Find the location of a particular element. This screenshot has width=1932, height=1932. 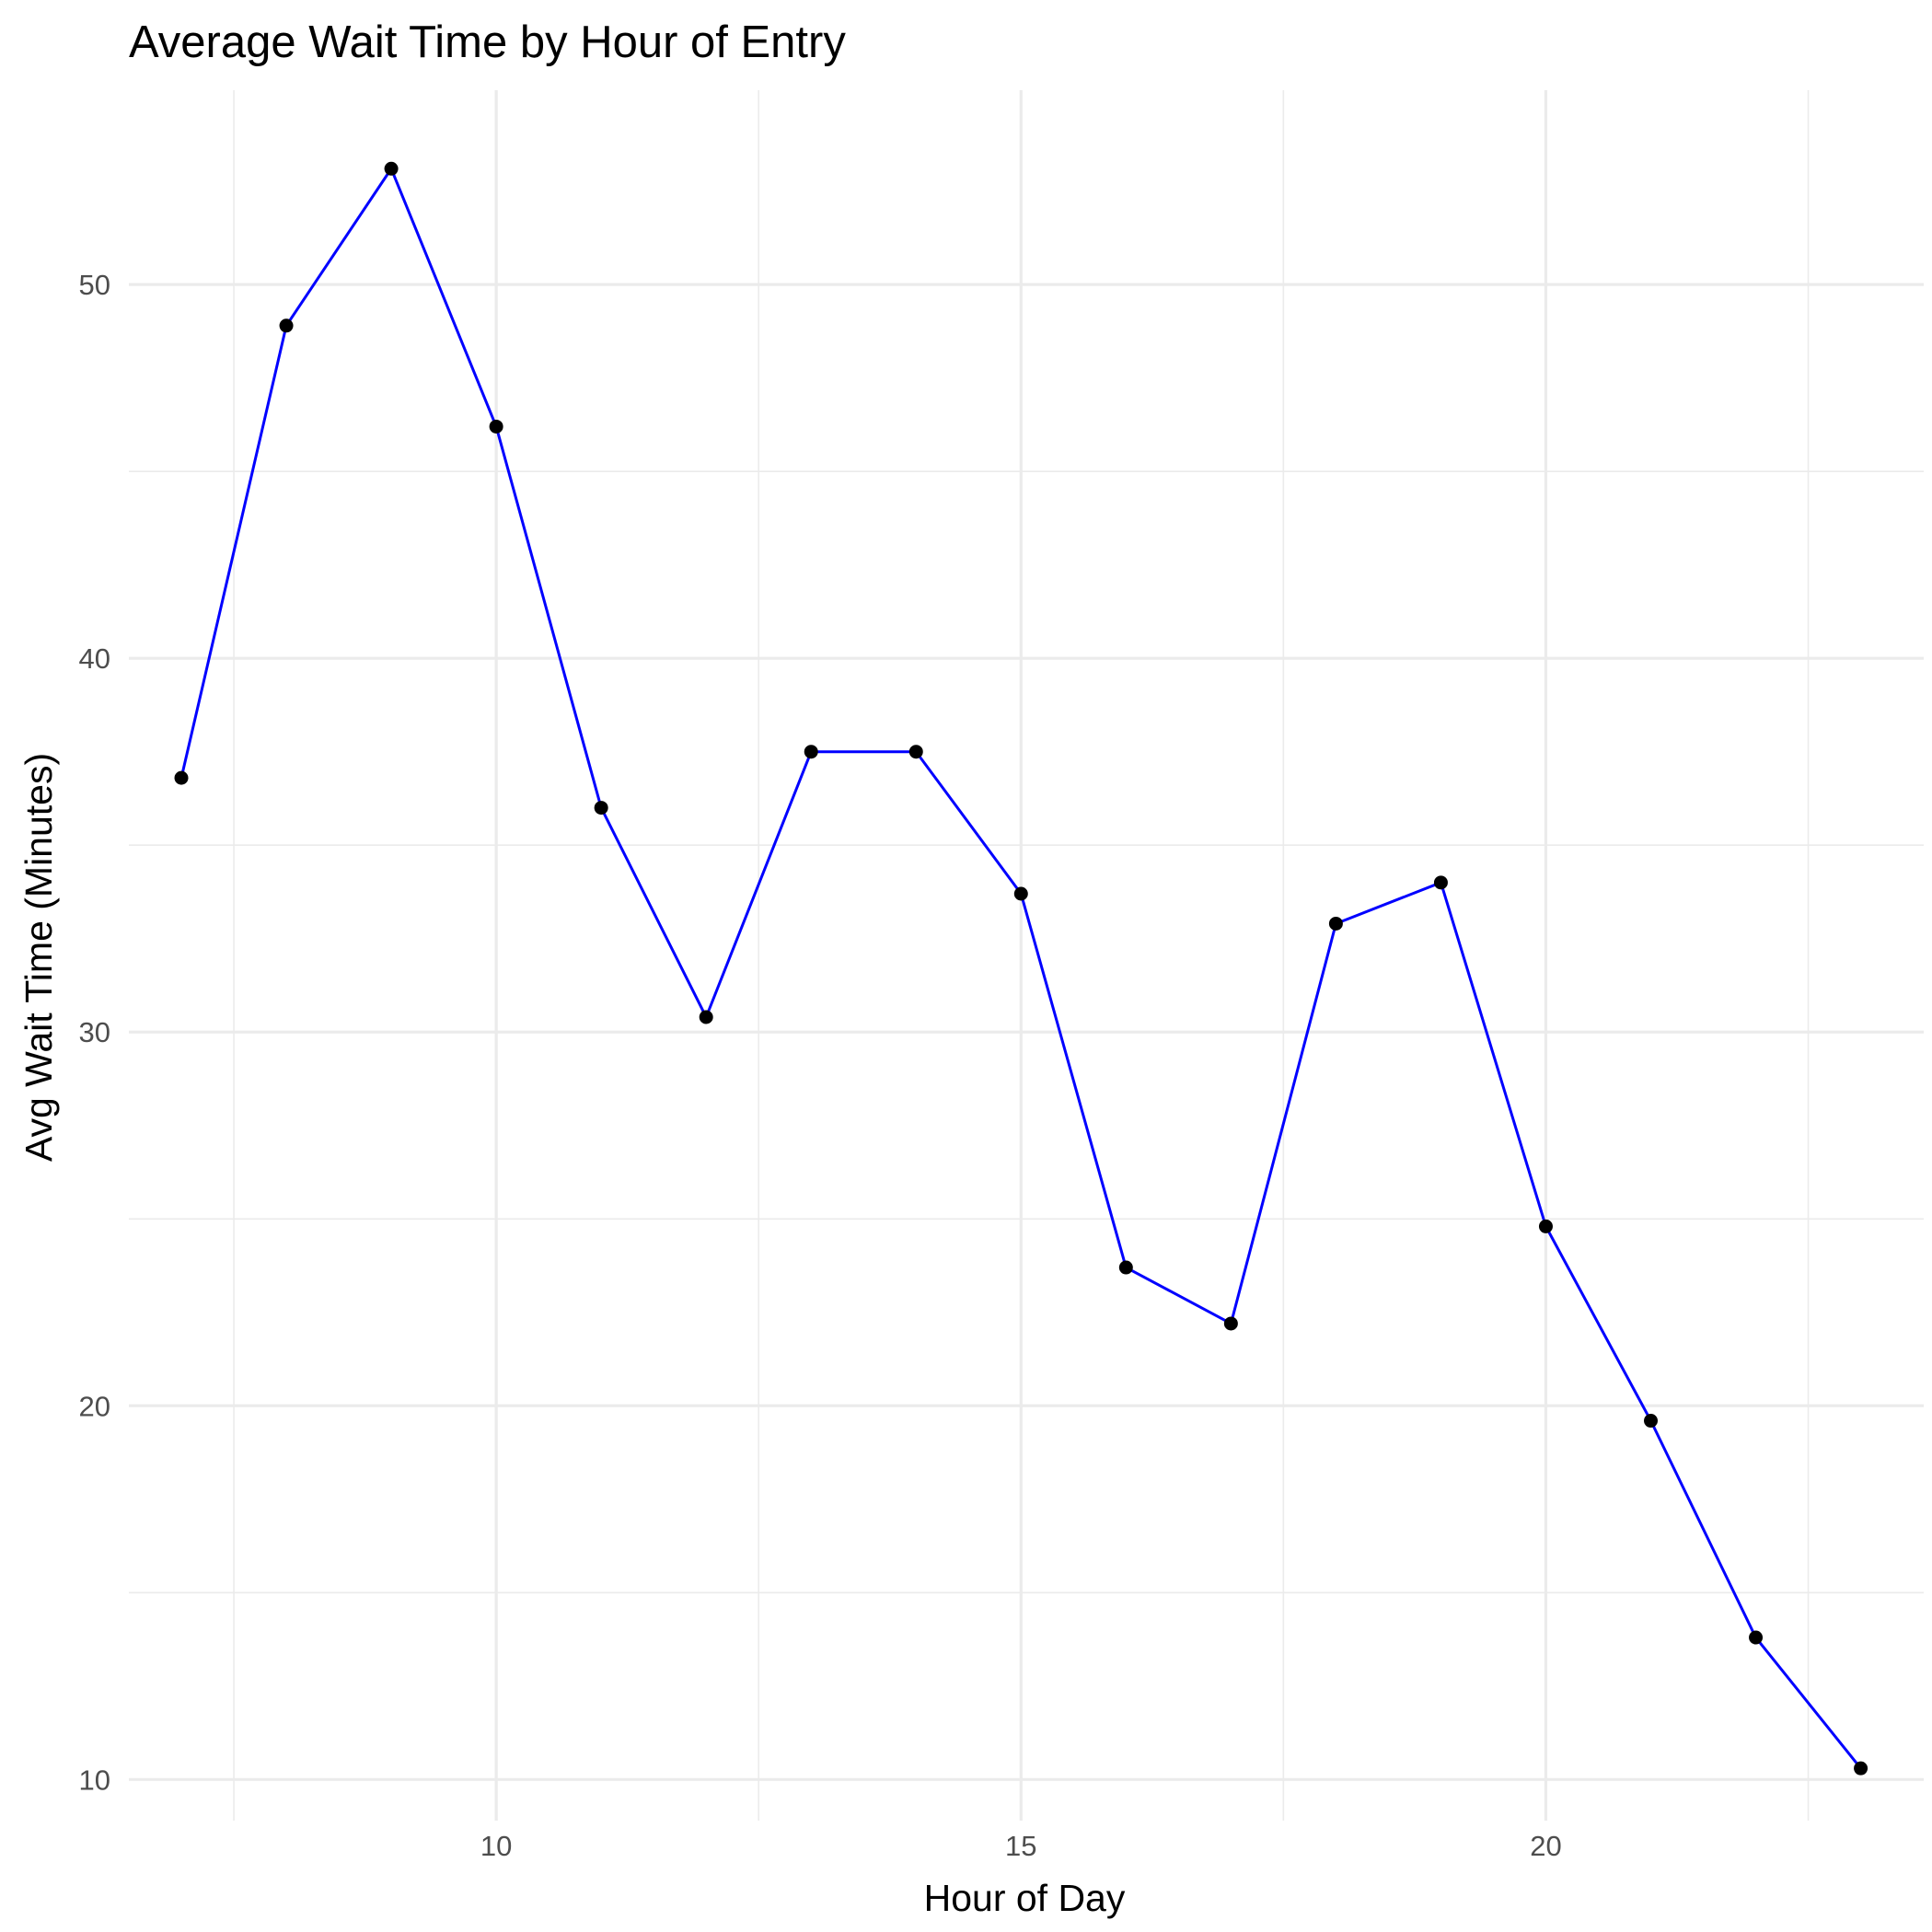

y-tick-label: 50 is located at coordinates (95, 285).